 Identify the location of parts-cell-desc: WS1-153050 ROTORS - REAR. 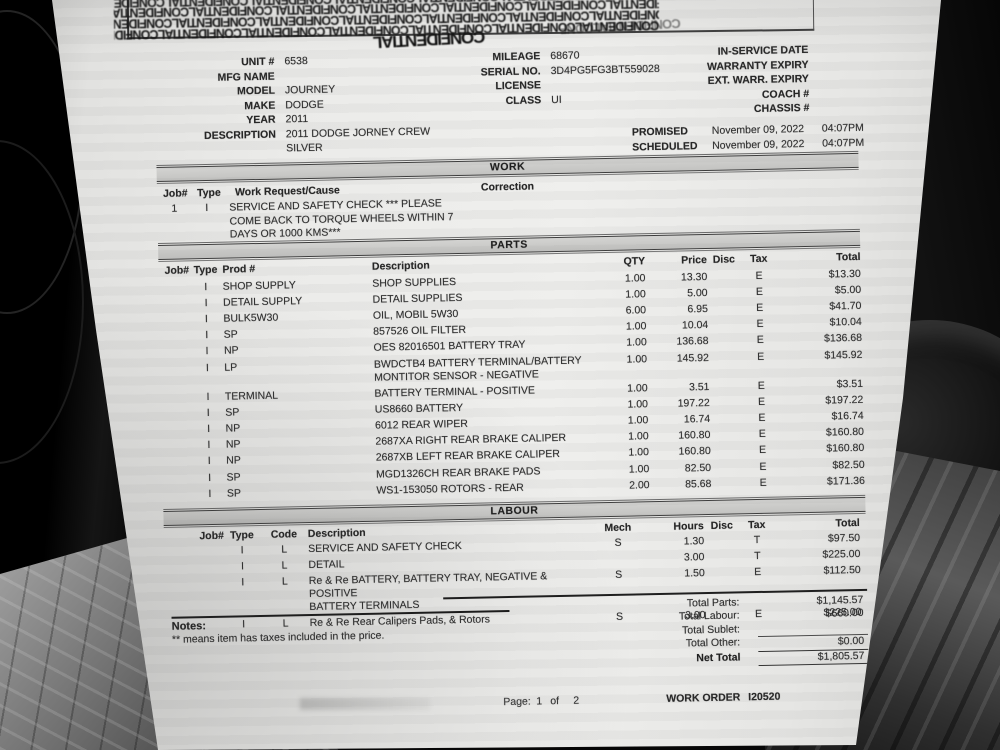
(450, 489).